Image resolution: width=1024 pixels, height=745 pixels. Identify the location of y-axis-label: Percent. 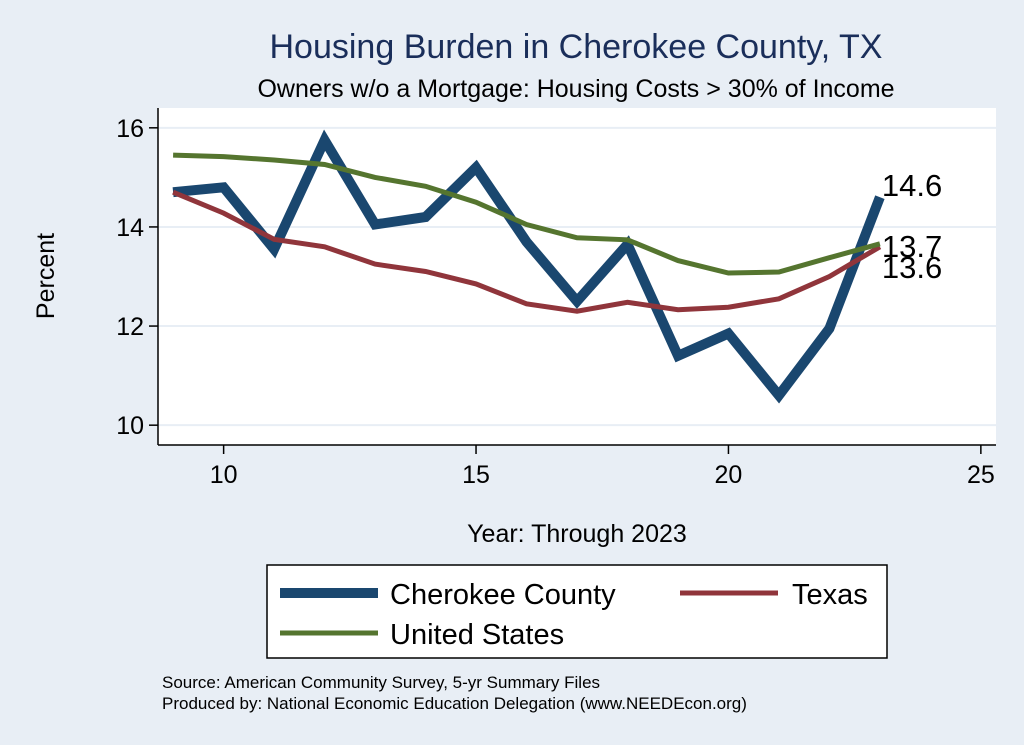
(46, 276).